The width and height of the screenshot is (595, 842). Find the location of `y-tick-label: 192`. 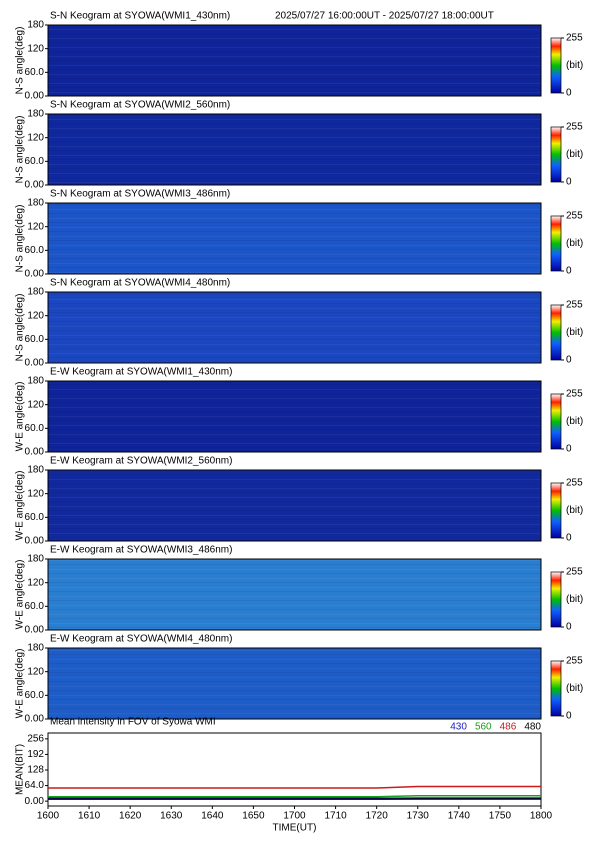

y-tick-label: 192 is located at coordinates (35, 754).